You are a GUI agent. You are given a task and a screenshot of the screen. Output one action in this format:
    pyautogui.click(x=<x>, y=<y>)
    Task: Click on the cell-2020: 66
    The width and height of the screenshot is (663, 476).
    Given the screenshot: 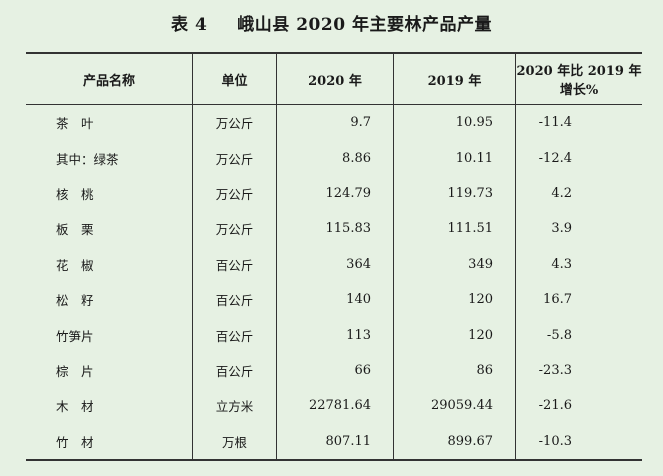 What is the action you would take?
    pyautogui.click(x=335, y=370)
    